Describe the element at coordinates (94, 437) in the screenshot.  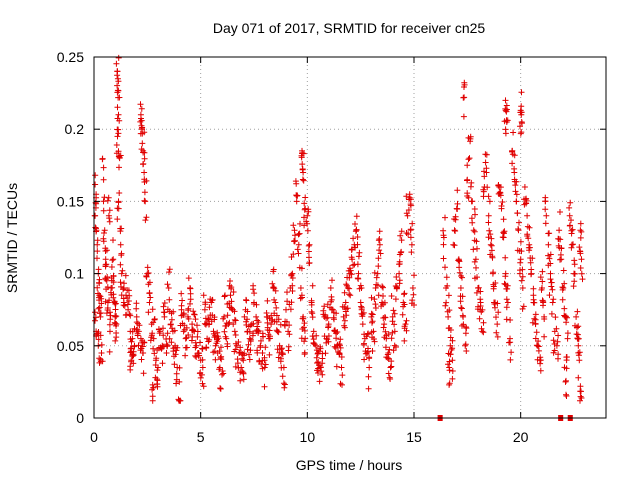
I see `x-tick-label: 0` at that location.